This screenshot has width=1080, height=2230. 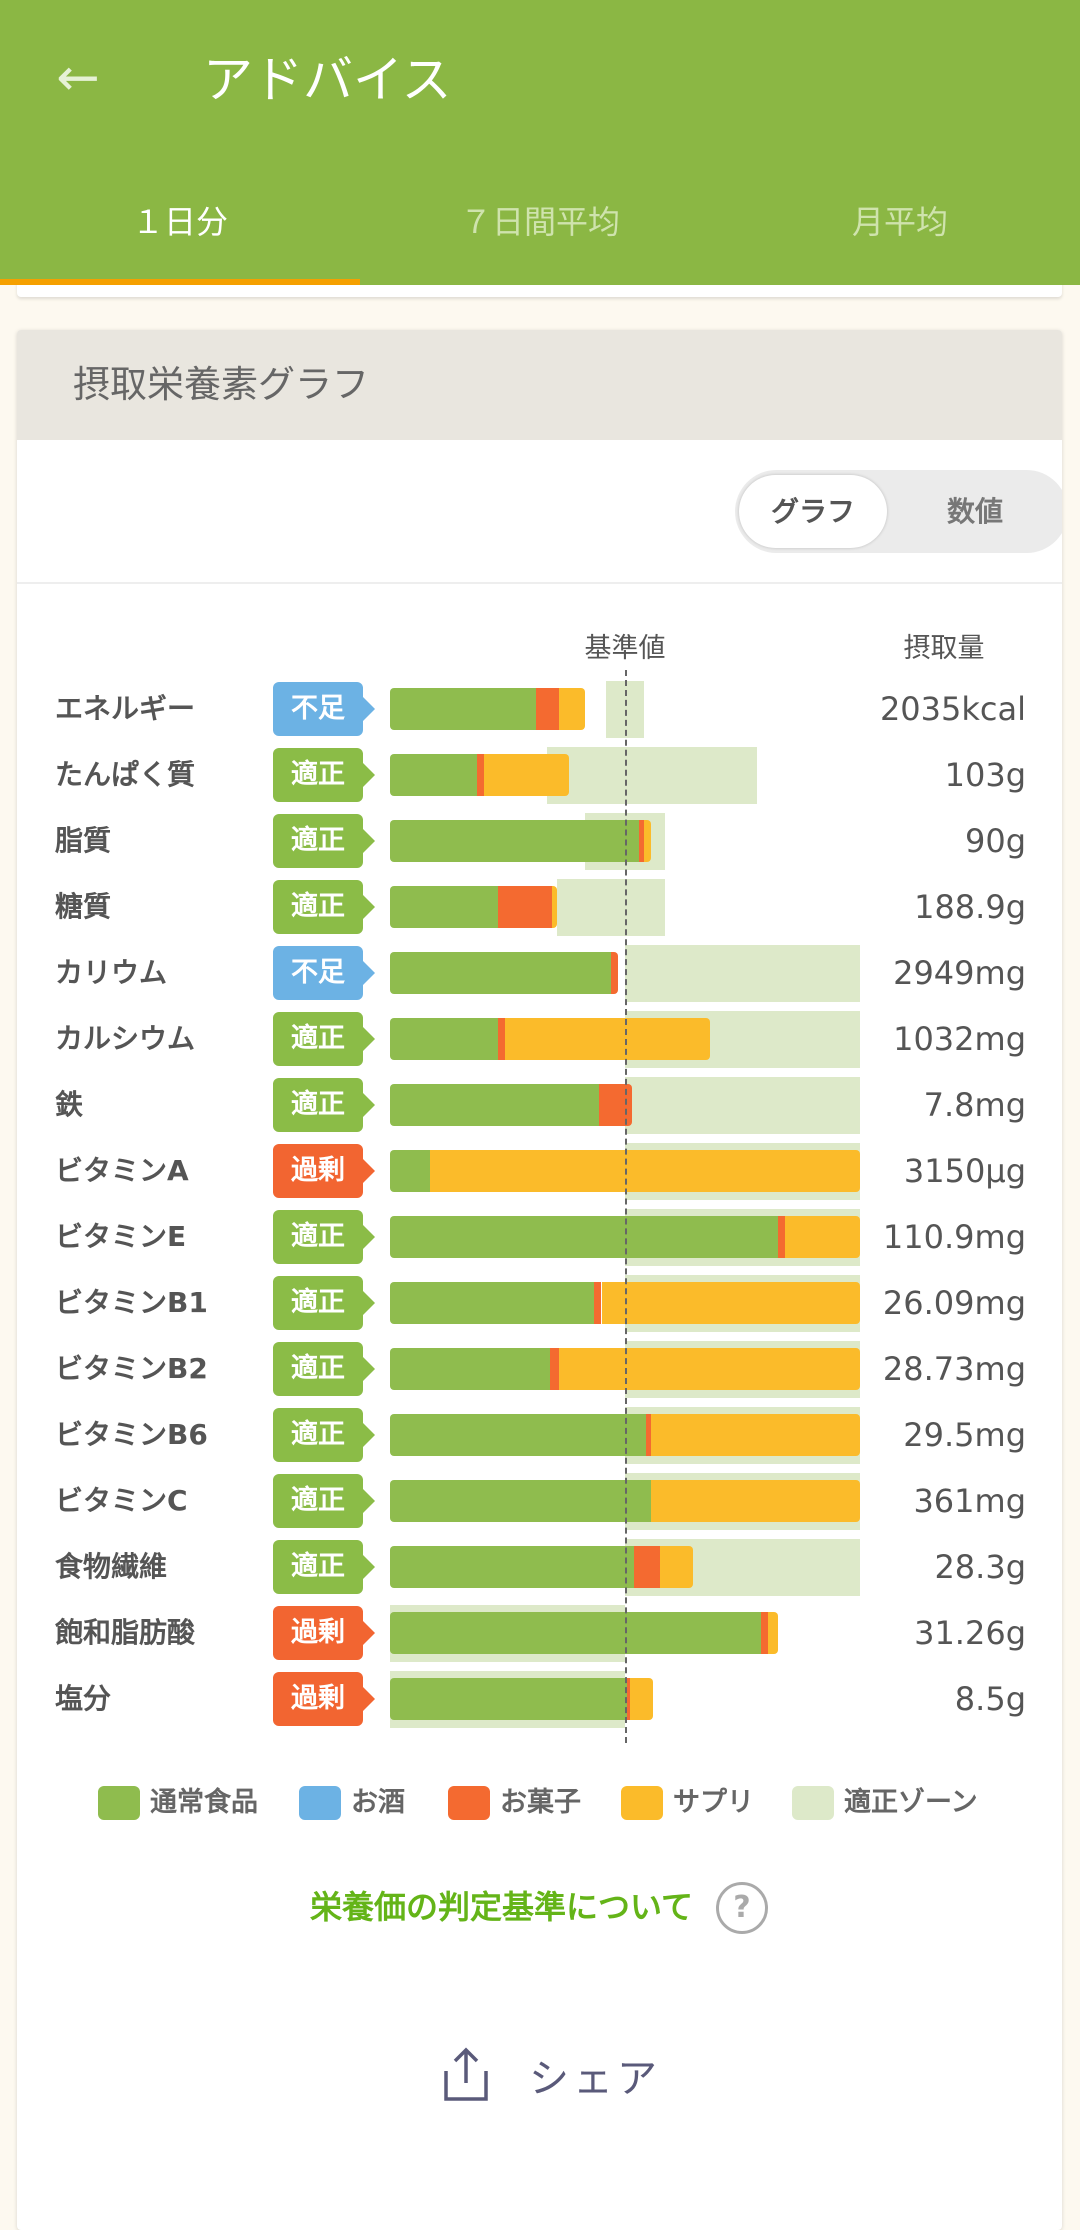 What do you see at coordinates (626, 1206) in the screenshot?
I see `reference-line` at bounding box center [626, 1206].